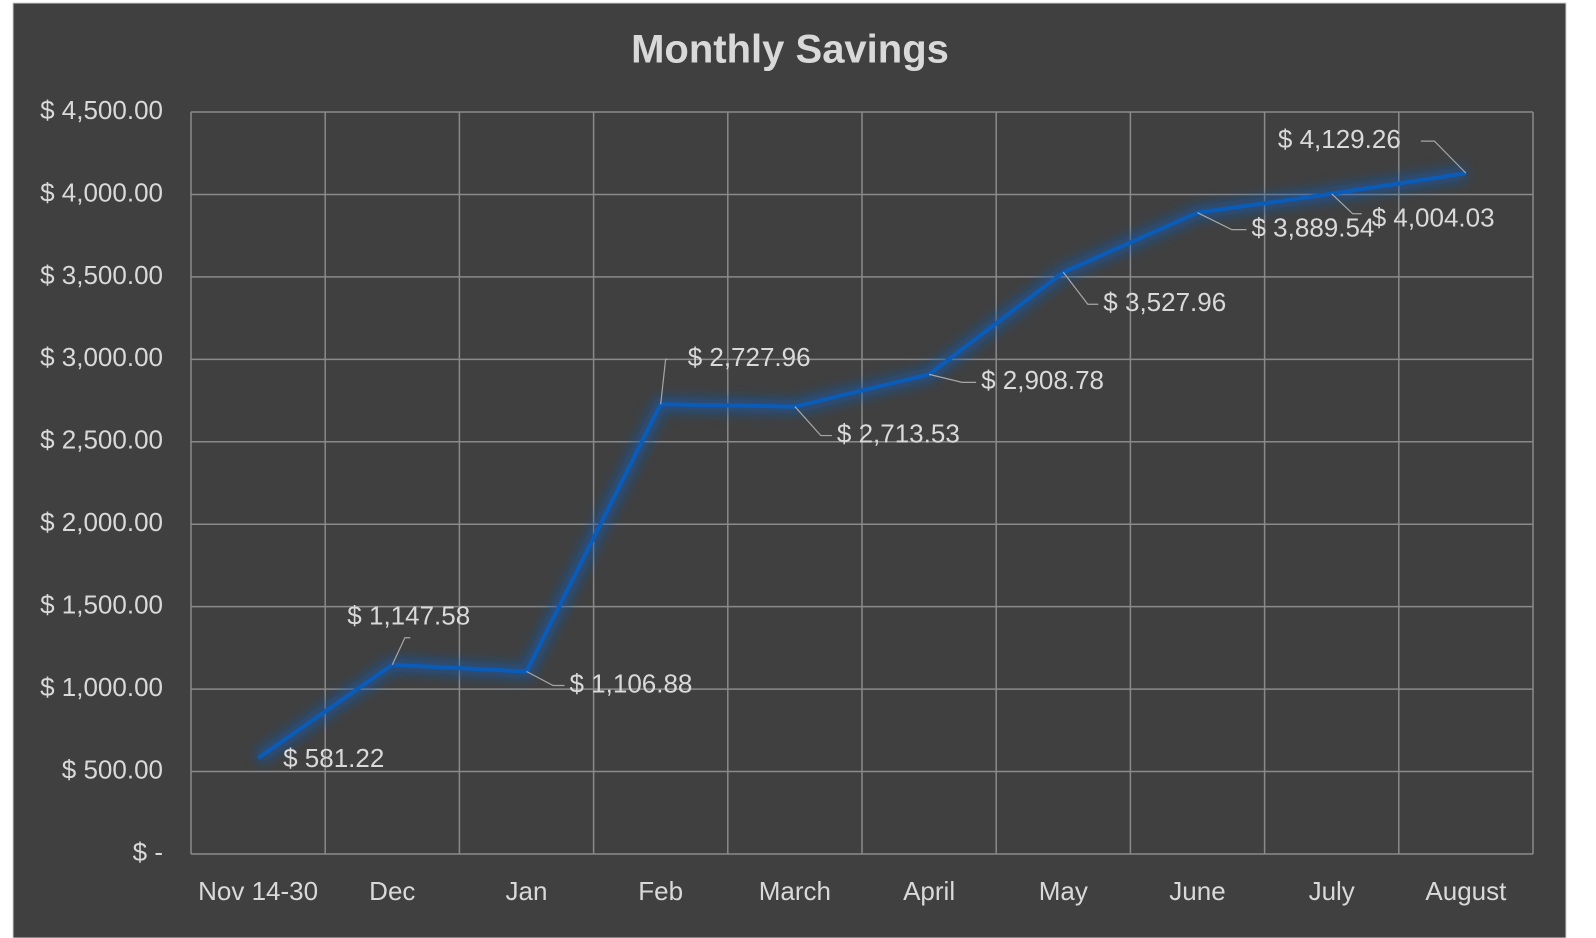 This screenshot has width=1596, height=938. Describe the element at coordinates (101, 275) in the screenshot. I see `y-tick-label: $ 3,500.00` at that location.